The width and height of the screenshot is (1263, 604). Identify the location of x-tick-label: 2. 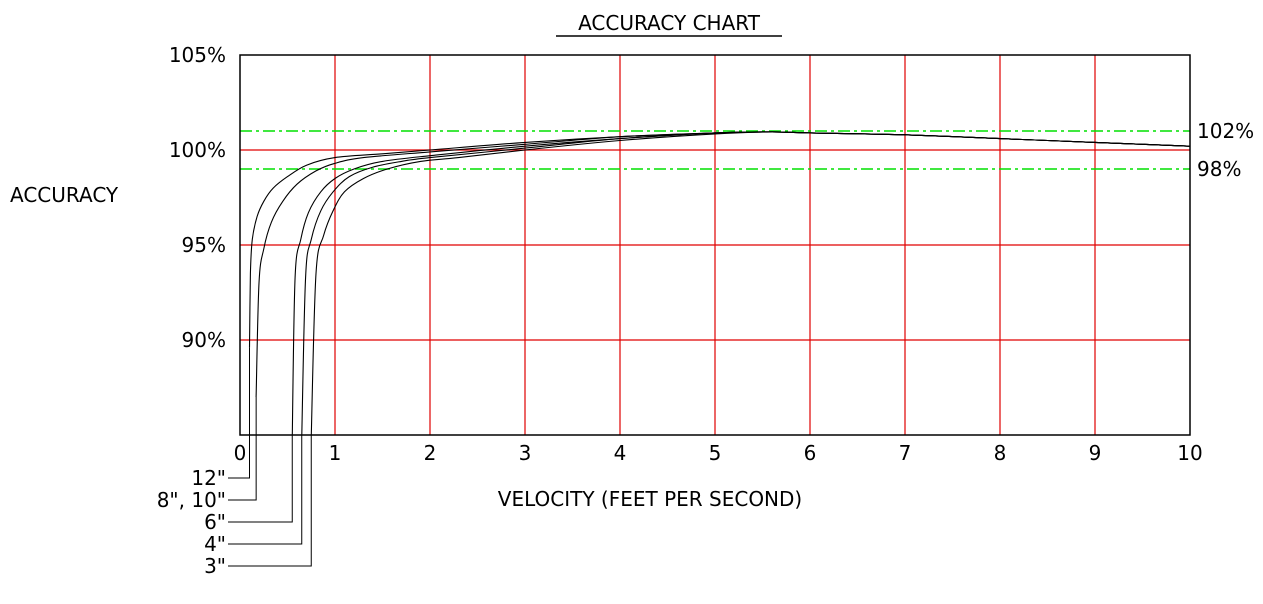
(430, 453).